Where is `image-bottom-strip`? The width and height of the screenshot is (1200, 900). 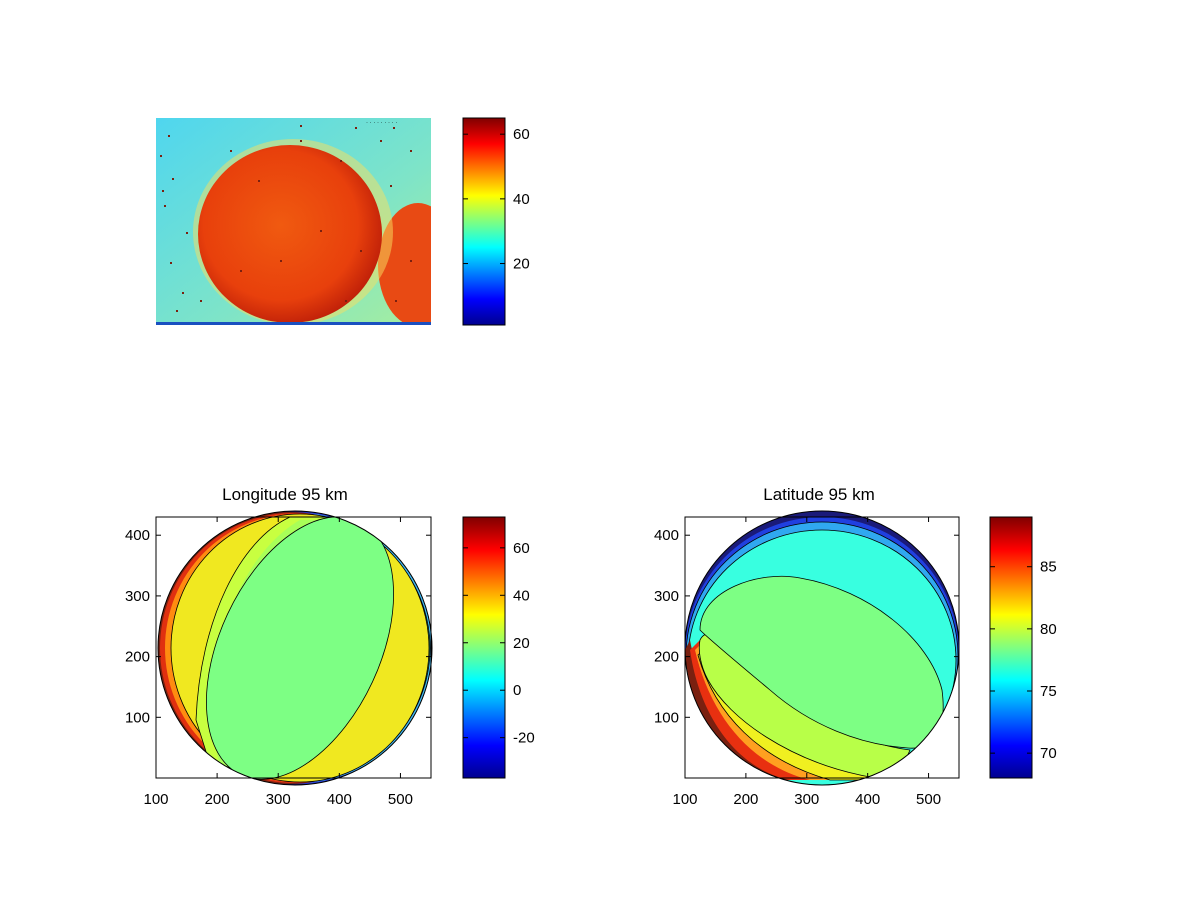
image-bottom-strip is located at coordinates (293, 323).